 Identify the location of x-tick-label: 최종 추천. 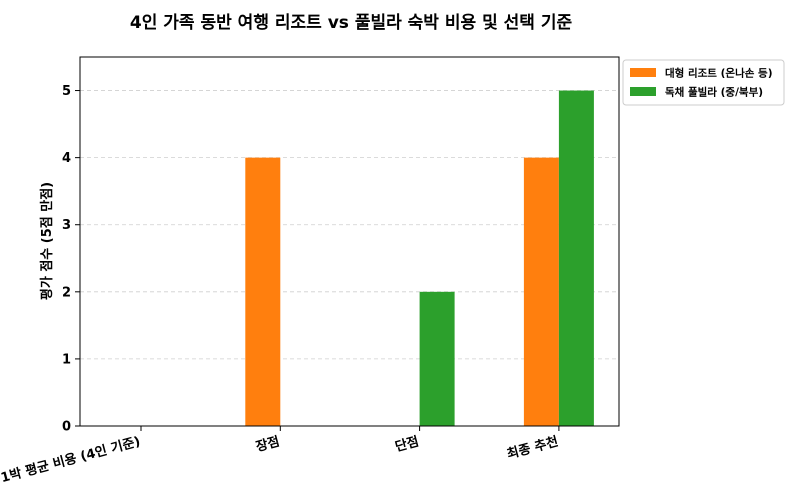
(532, 447).